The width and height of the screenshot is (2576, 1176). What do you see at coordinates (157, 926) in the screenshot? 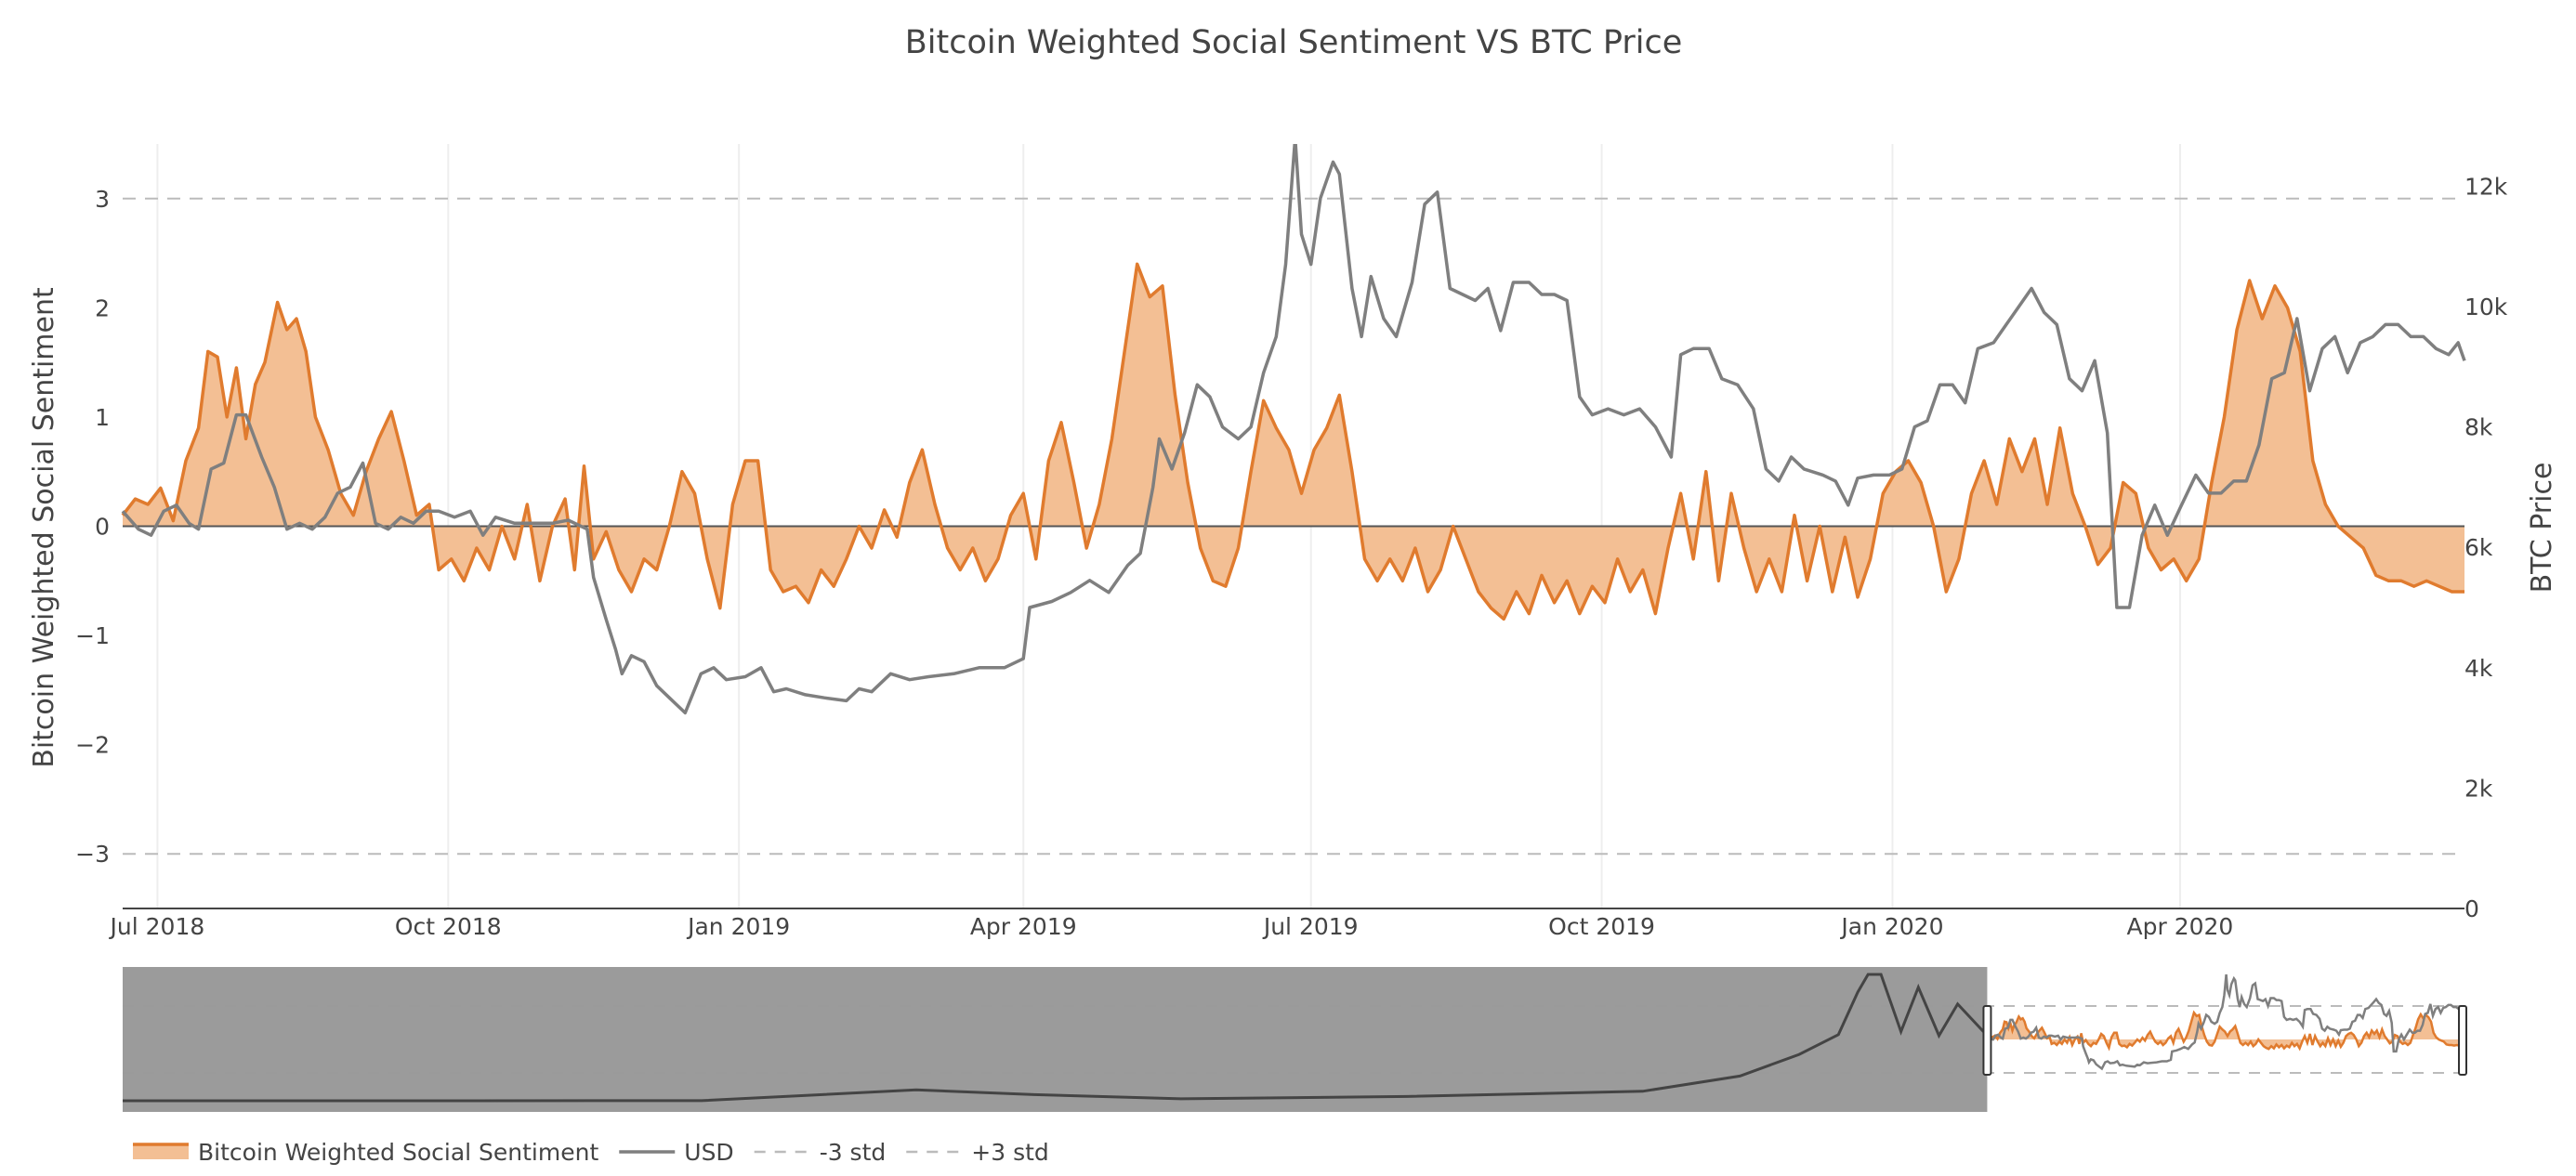
I see `x-tick-label-0: Jul 2018` at bounding box center [157, 926].